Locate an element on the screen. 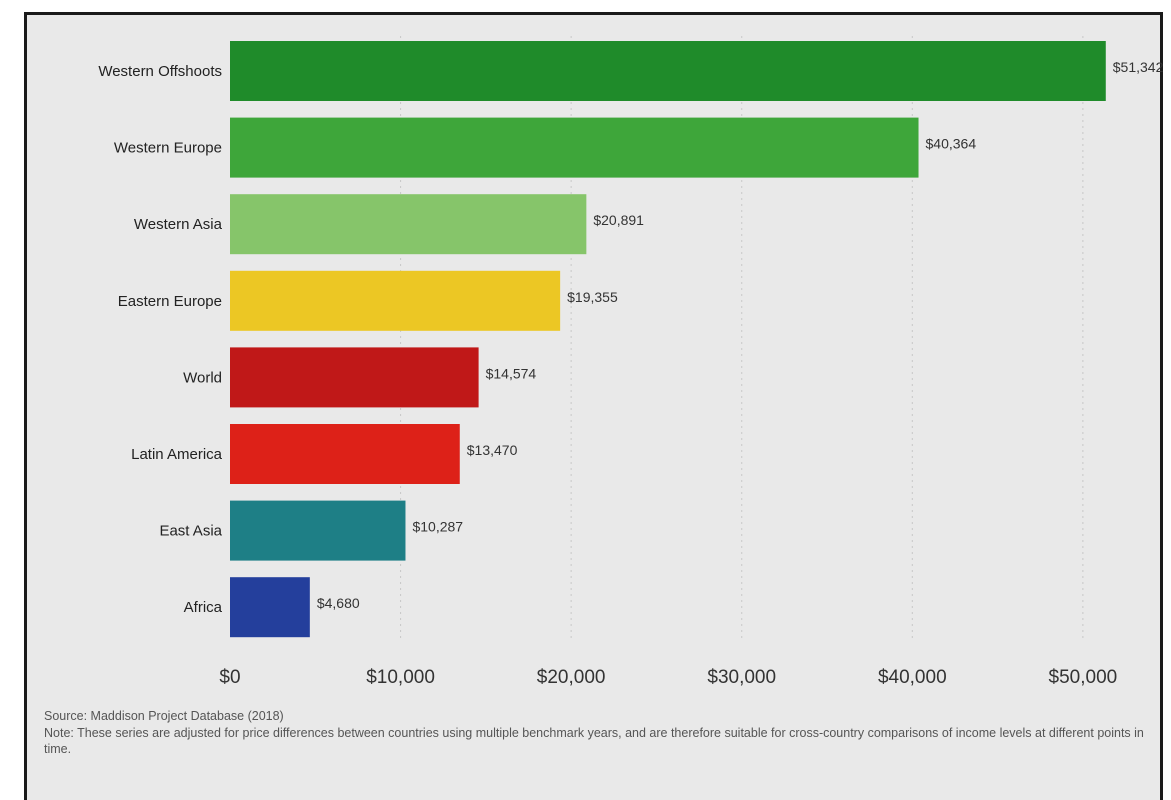 Image resolution: width=1171 pixels, height=800 pixels. value-label: $19,355 is located at coordinates (592, 297).